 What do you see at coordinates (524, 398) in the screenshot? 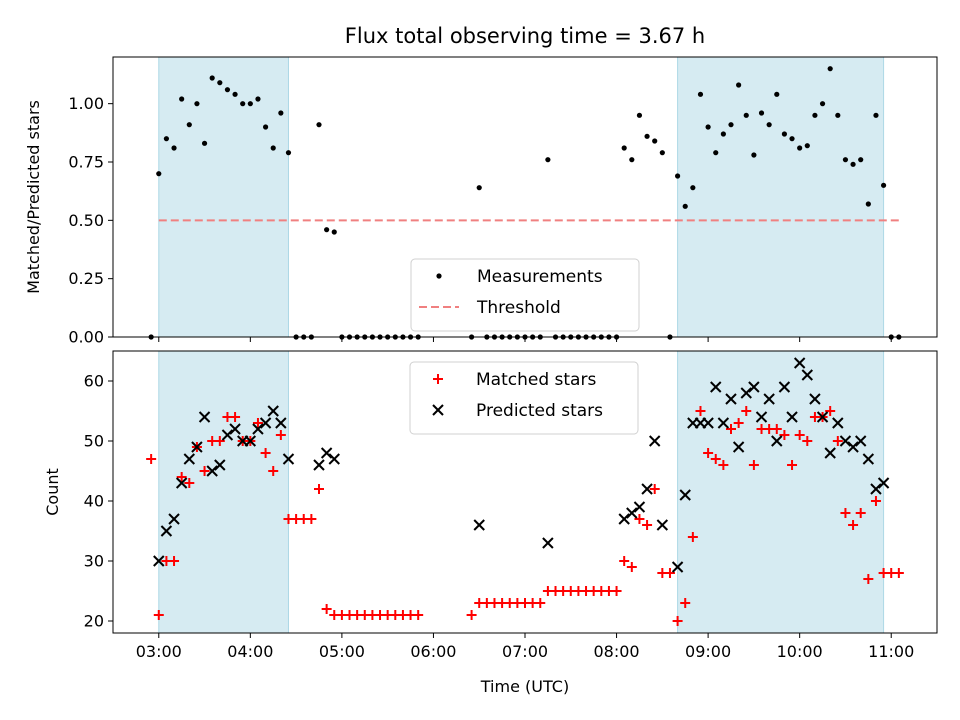
I see `legend: Matched stars Predicted stars` at bounding box center [524, 398].